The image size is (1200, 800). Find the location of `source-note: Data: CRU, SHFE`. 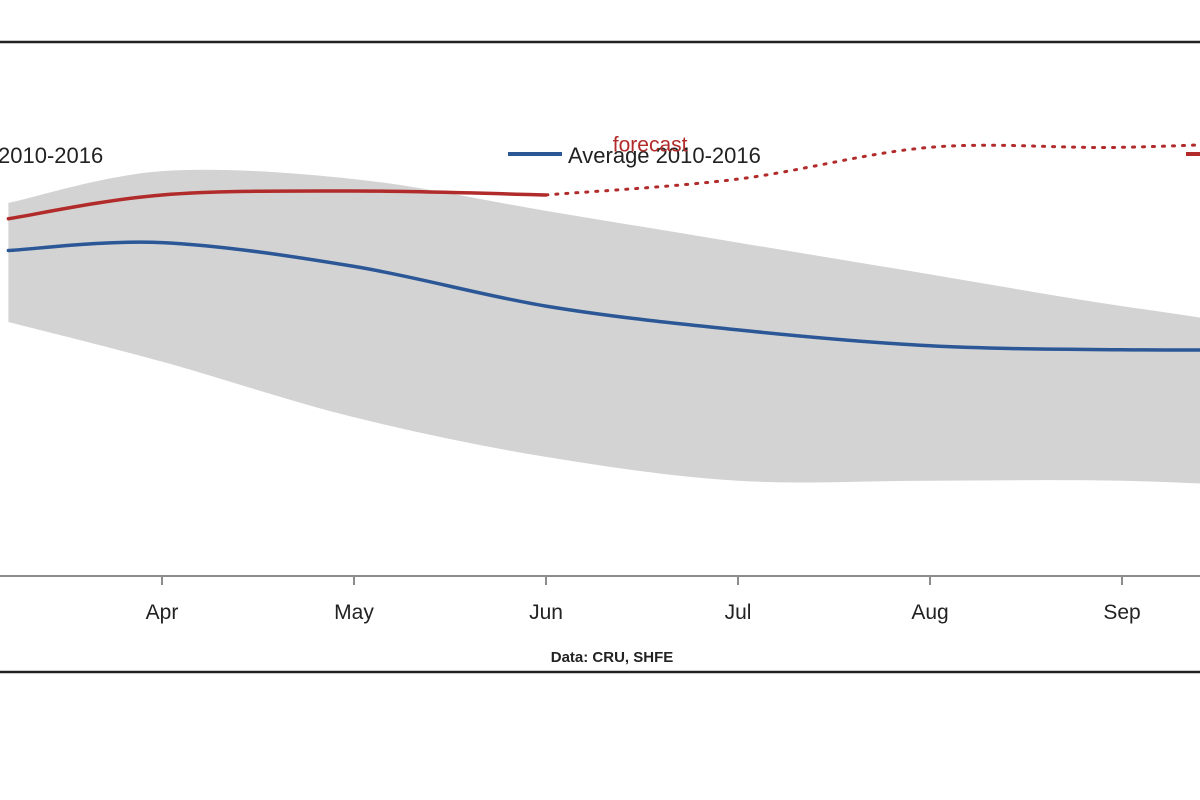

source-note: Data: CRU, SHFE is located at coordinates (612, 657).